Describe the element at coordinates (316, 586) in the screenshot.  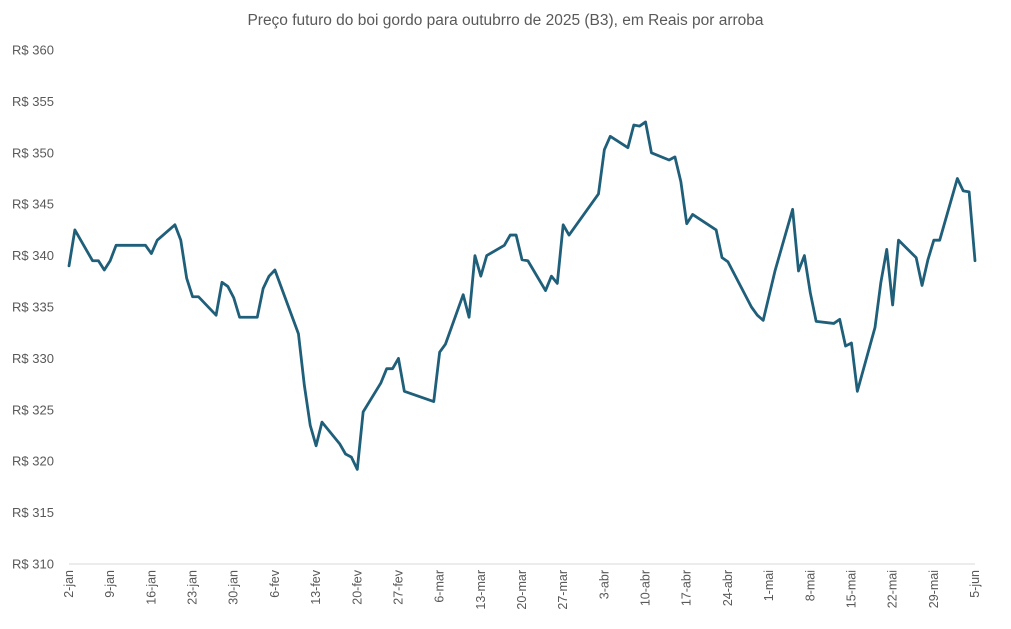
I see `x-tick-label: 13-fev` at that location.